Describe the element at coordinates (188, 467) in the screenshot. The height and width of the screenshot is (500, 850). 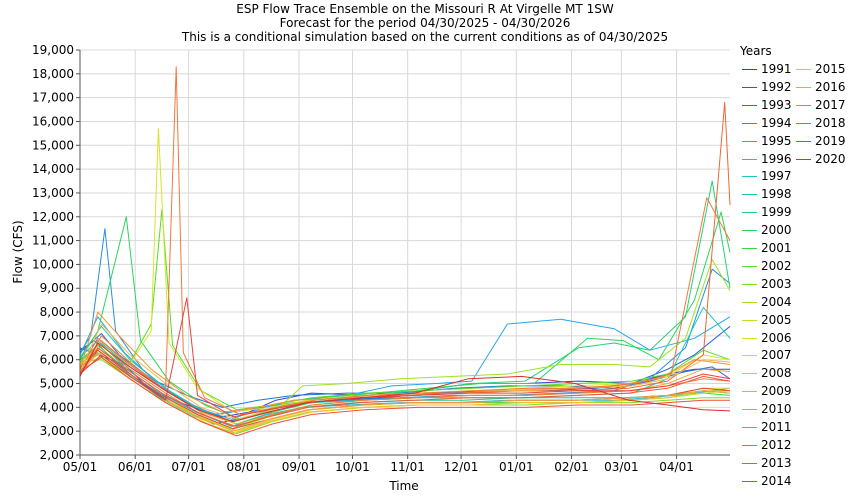
I see `x-tick-label: 07/01` at that location.